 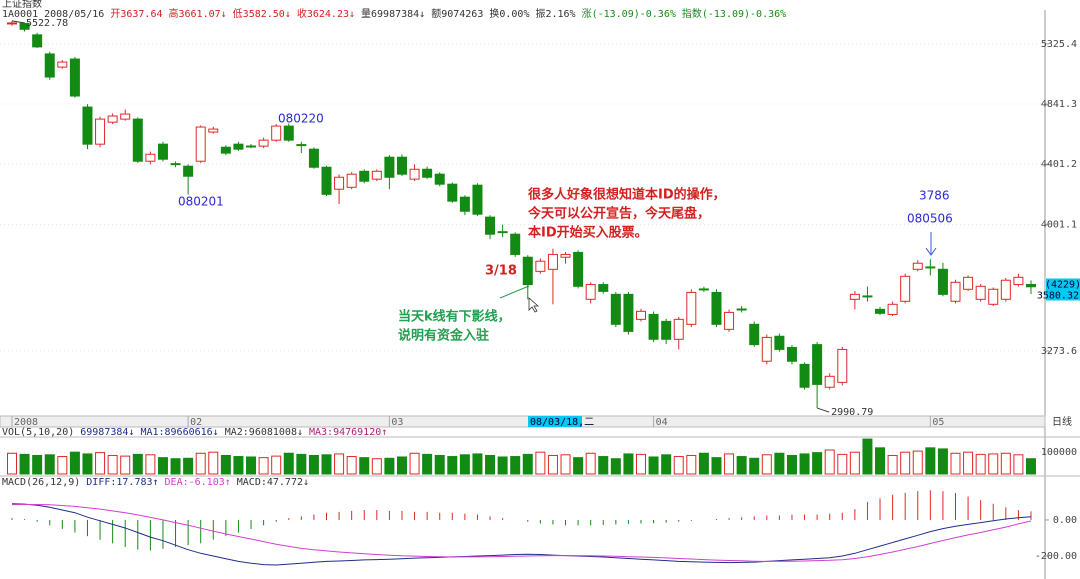 What do you see at coordinates (122, 482) in the screenshot?
I see `header-item: DIFF:17.783↑` at bounding box center [122, 482].